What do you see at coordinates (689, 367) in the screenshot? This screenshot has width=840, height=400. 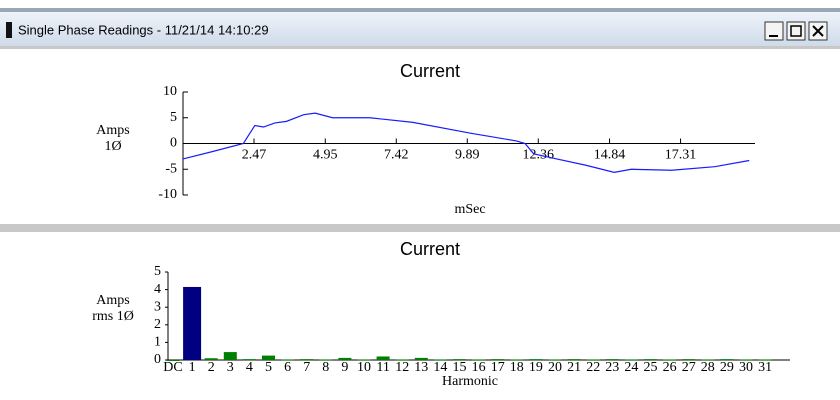 I see `x-tick-label: 27` at bounding box center [689, 367].